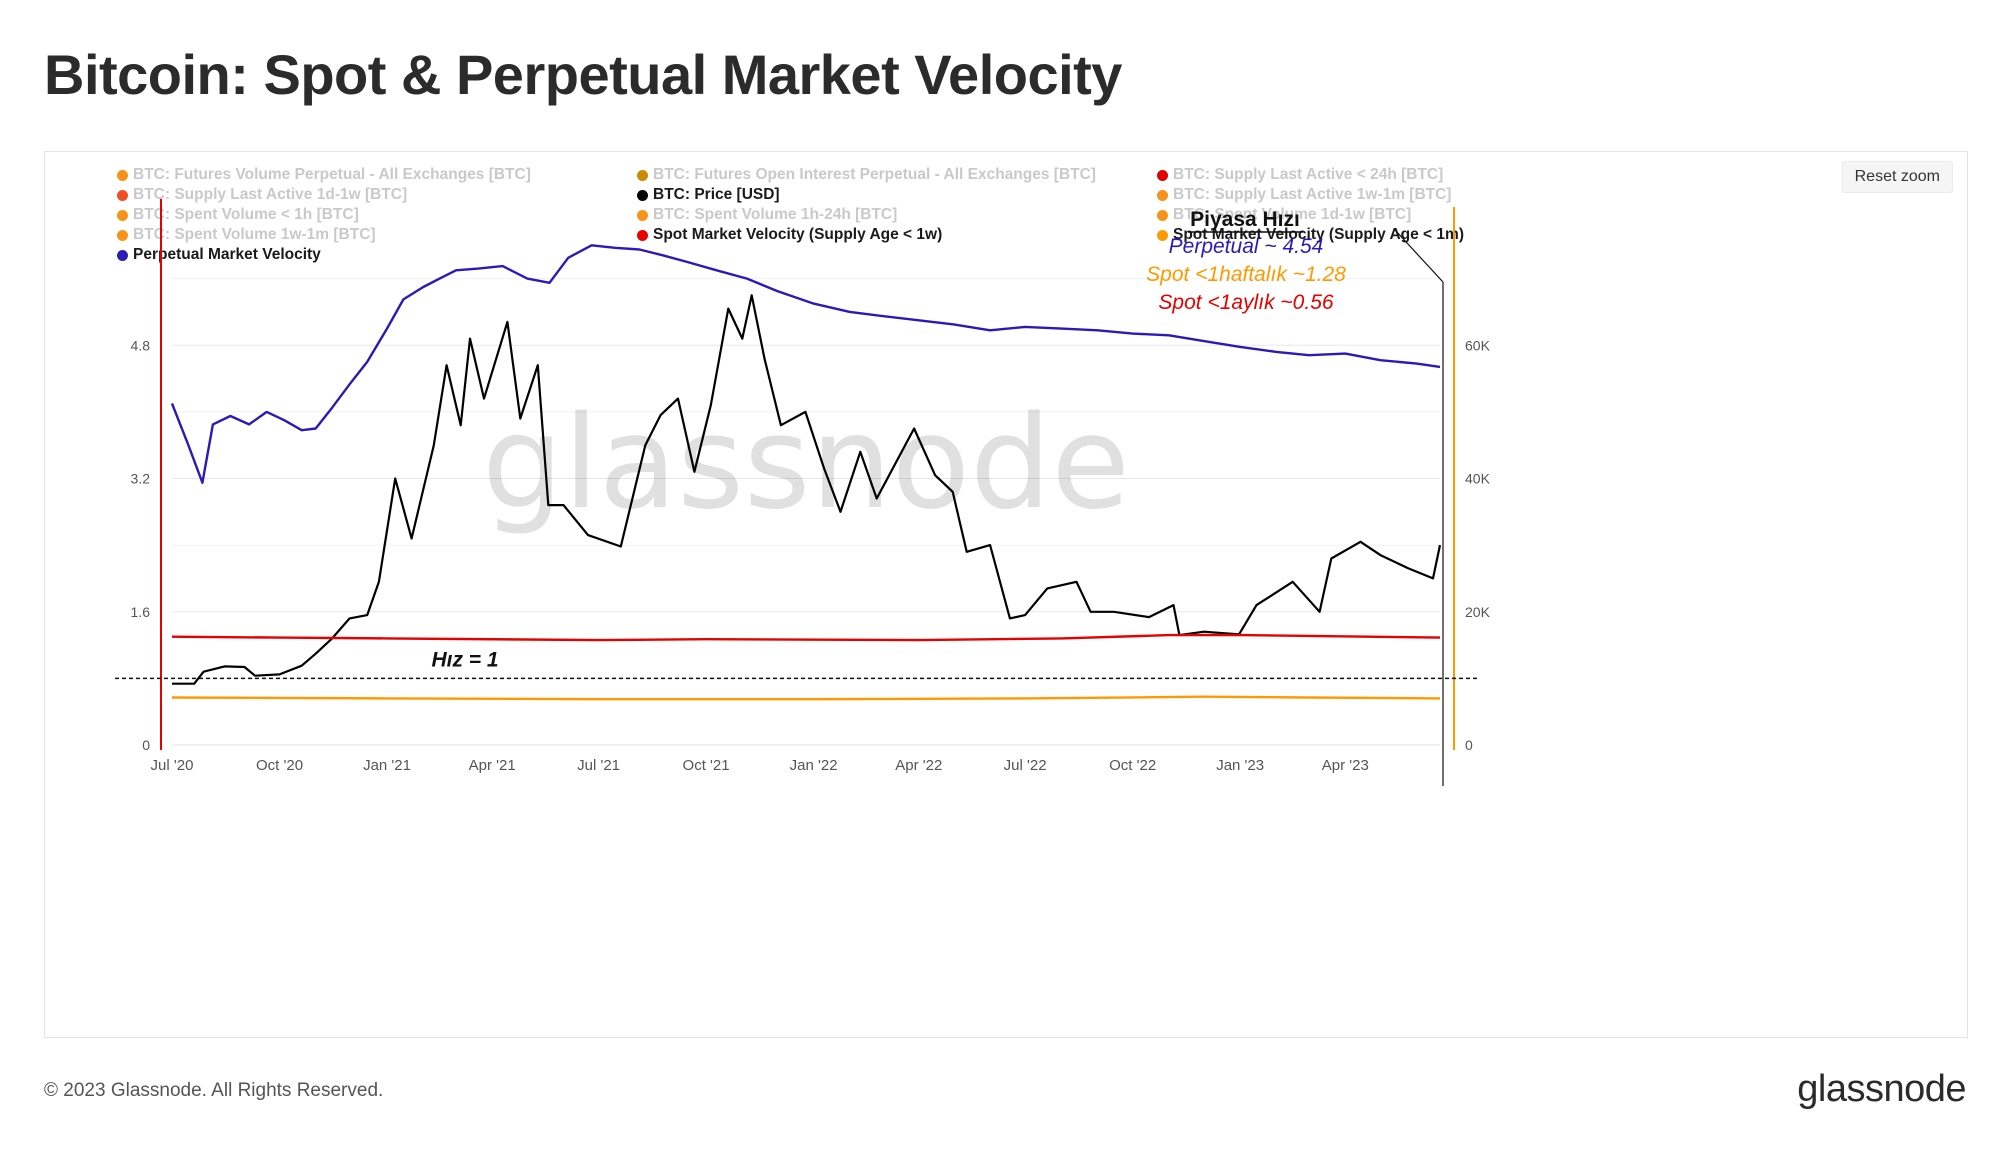 This screenshot has width=2000, height=1152. What do you see at coordinates (1245, 302) in the screenshot?
I see `annotation-spot-1m: Spot <1aylık ~0.56` at bounding box center [1245, 302].